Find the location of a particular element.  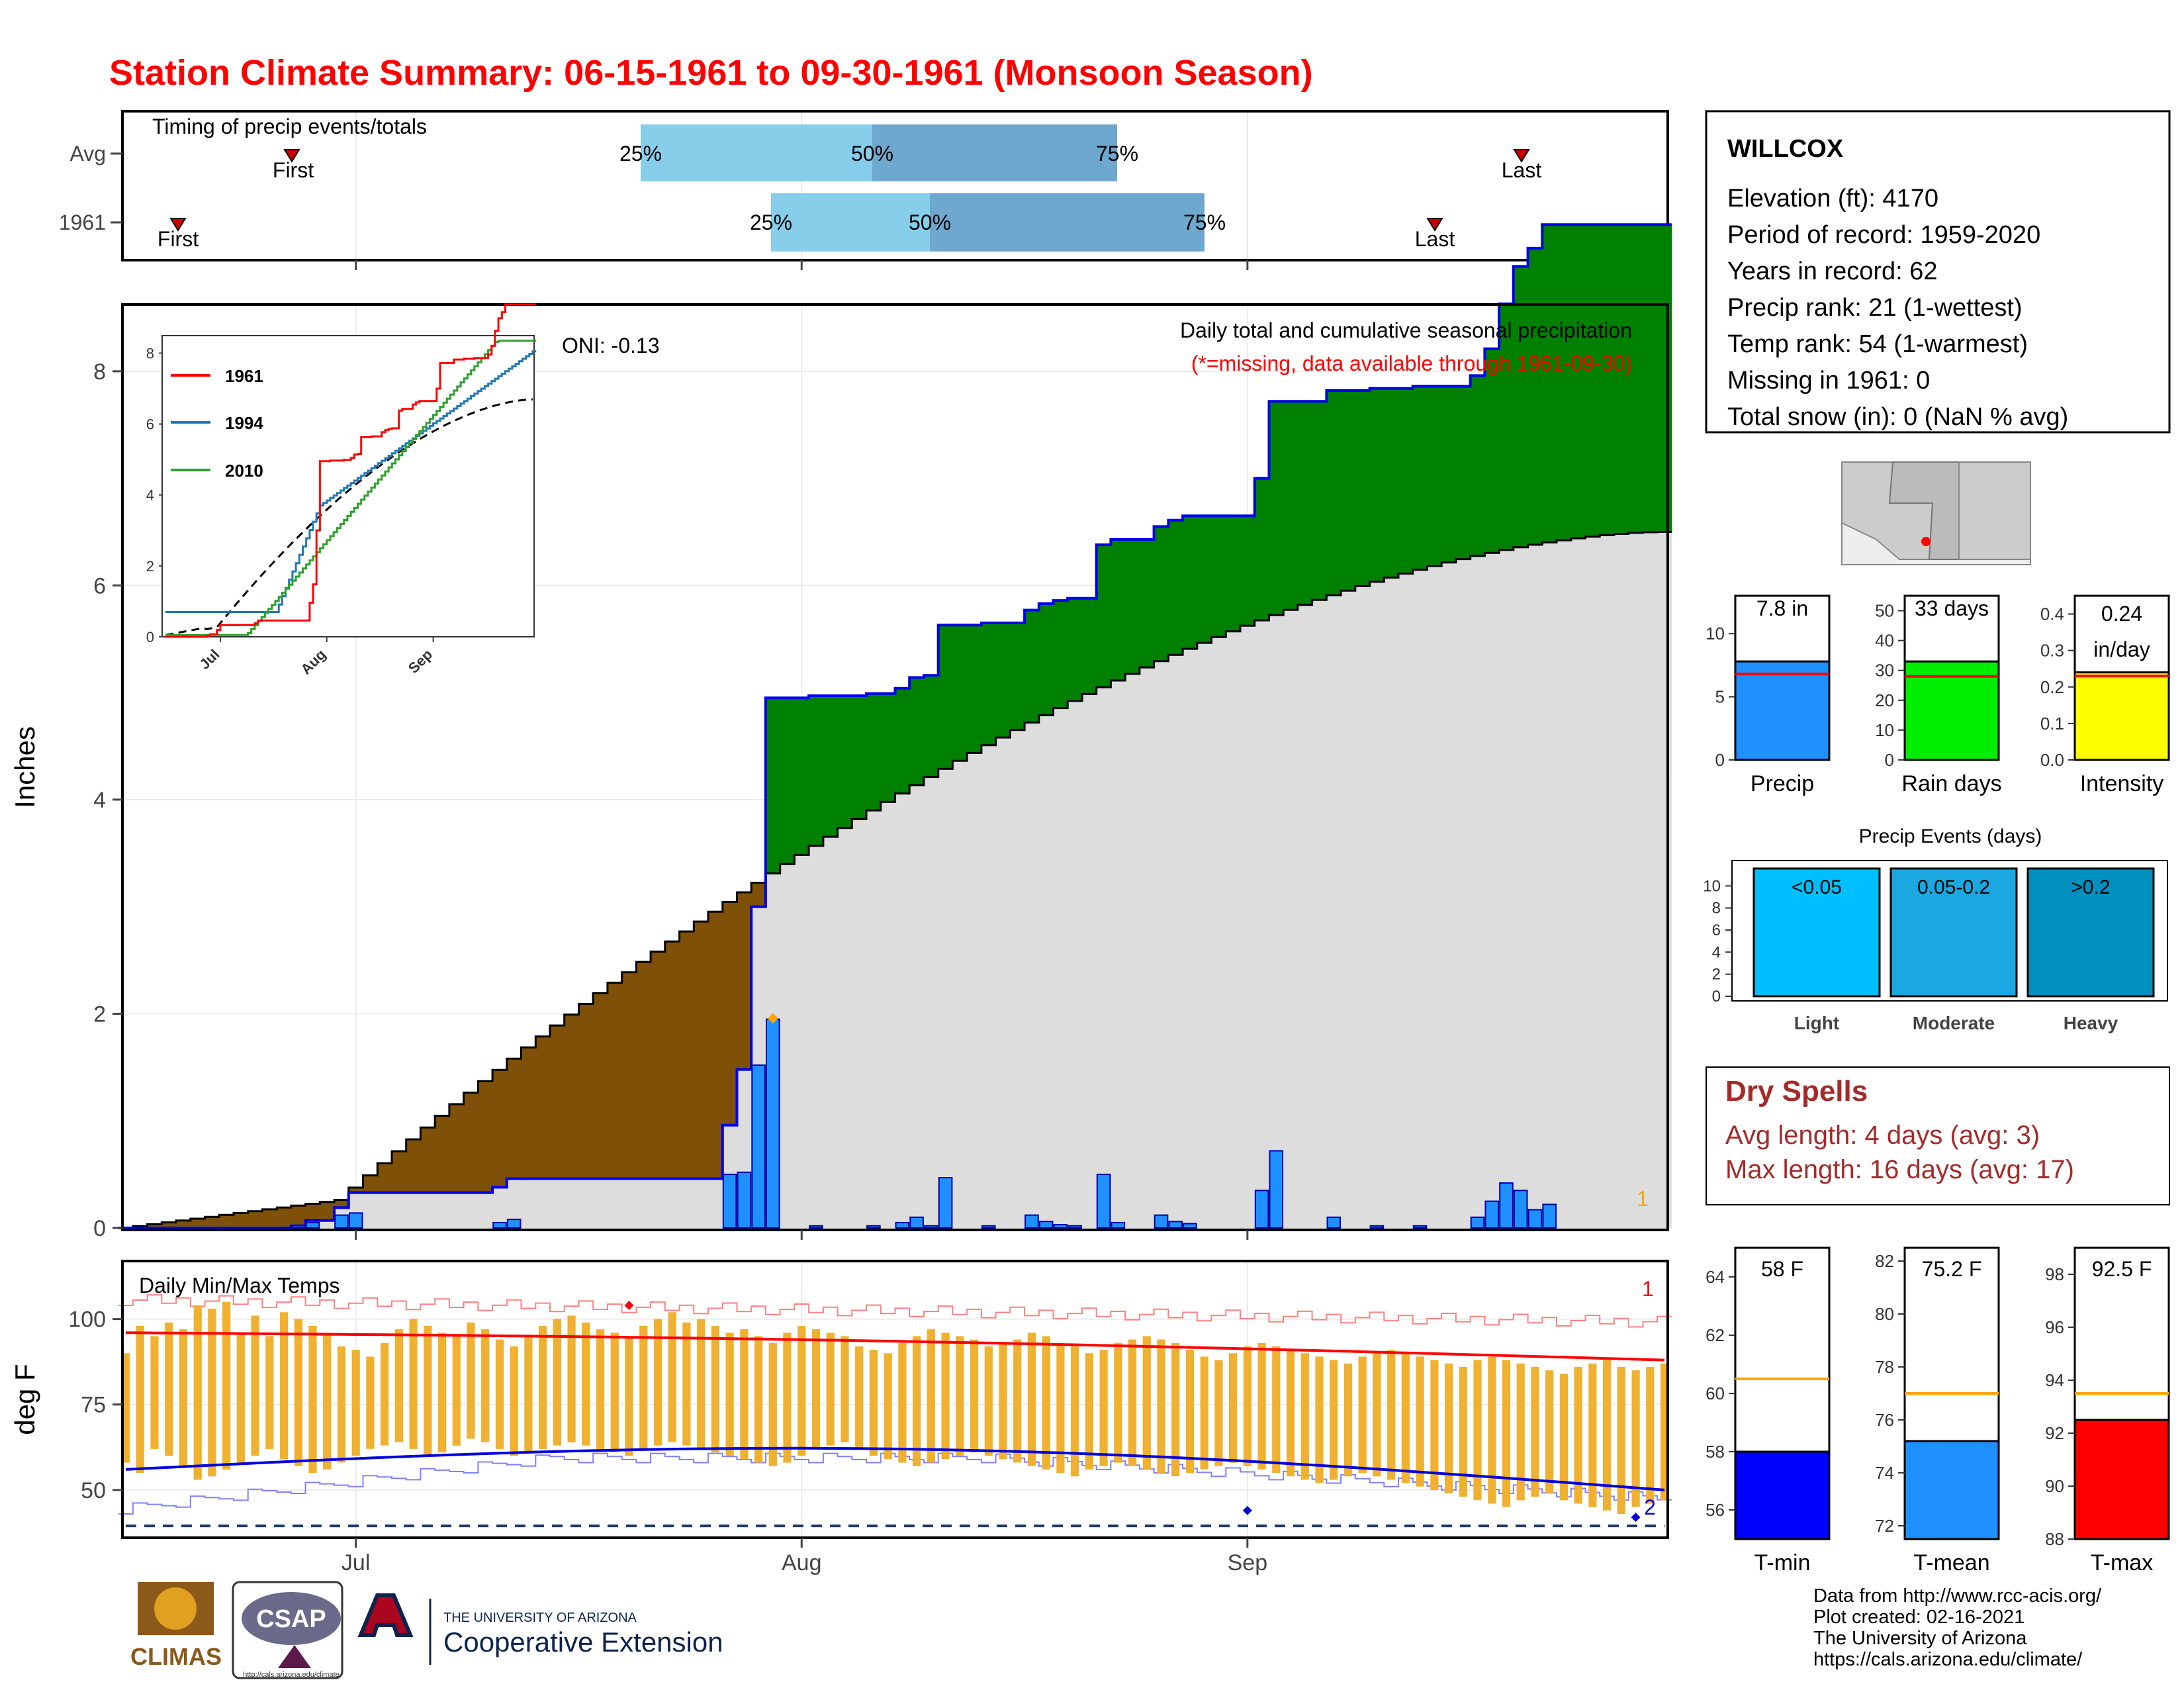

tmax-missing-count: 1 is located at coordinates (1648, 1289).